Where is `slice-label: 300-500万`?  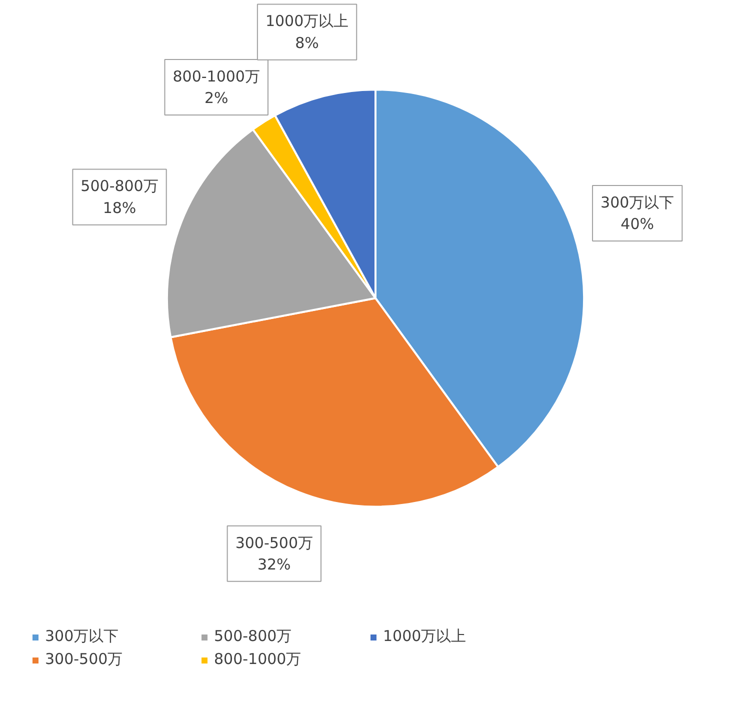
slice-label: 300-500万 is located at coordinates (274, 543).